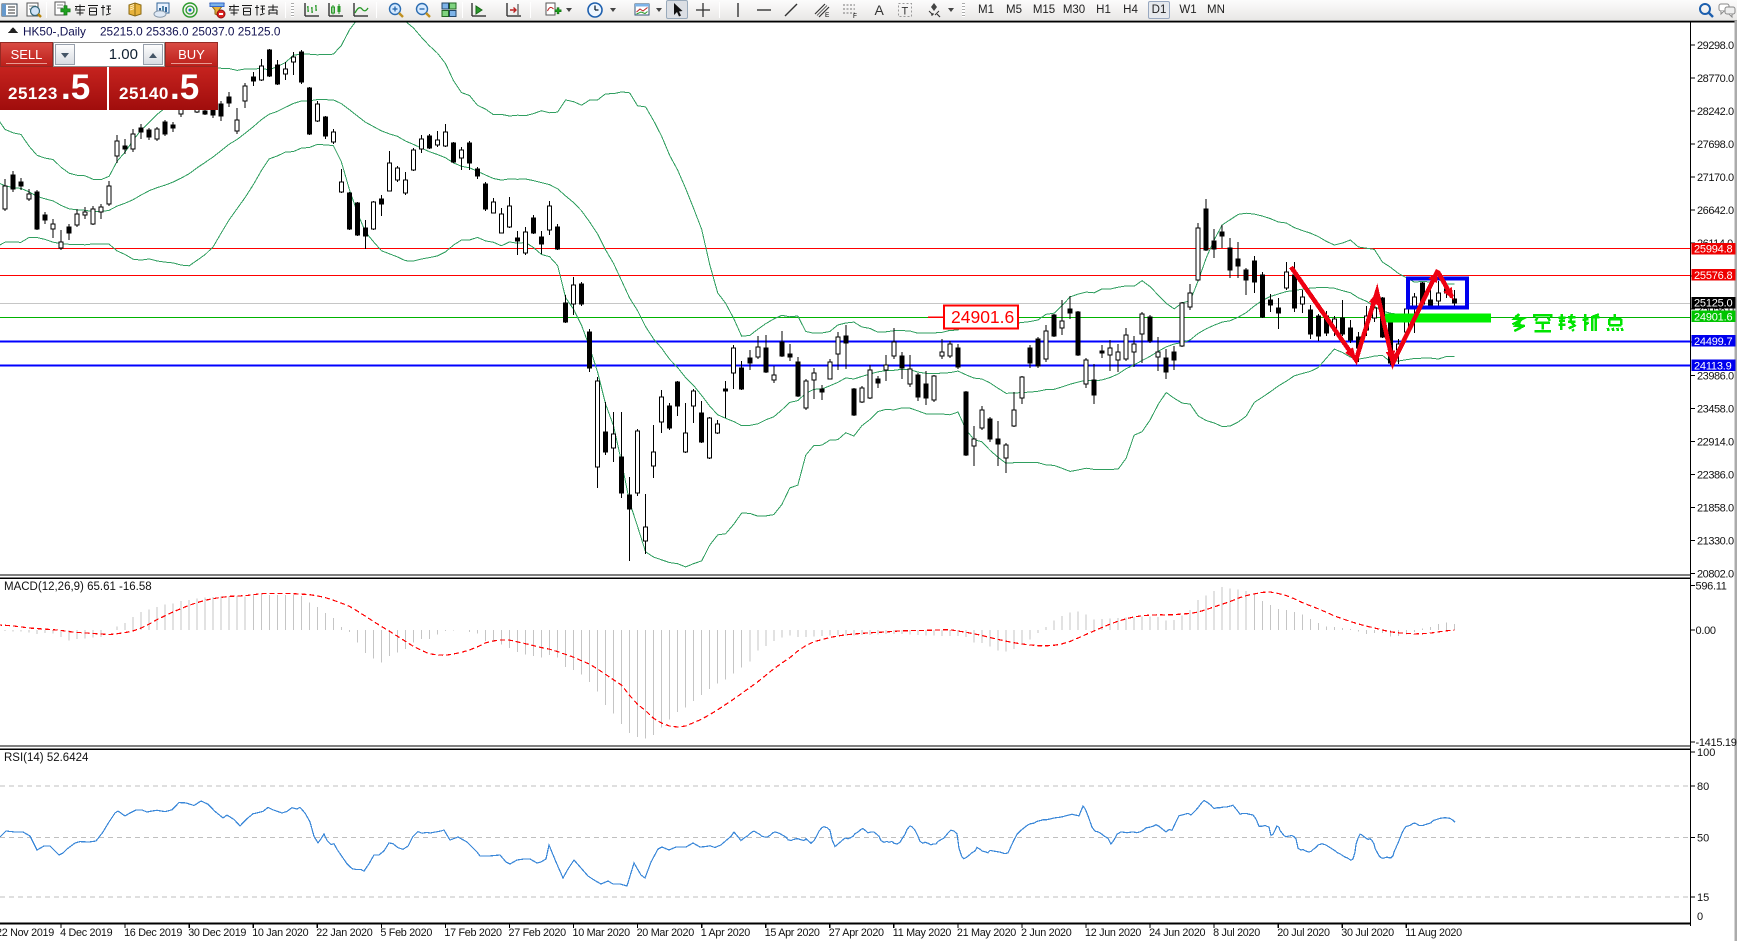 The width and height of the screenshot is (1737, 941). I want to click on svg-text: 1 Apr 2020, so click(726, 933).